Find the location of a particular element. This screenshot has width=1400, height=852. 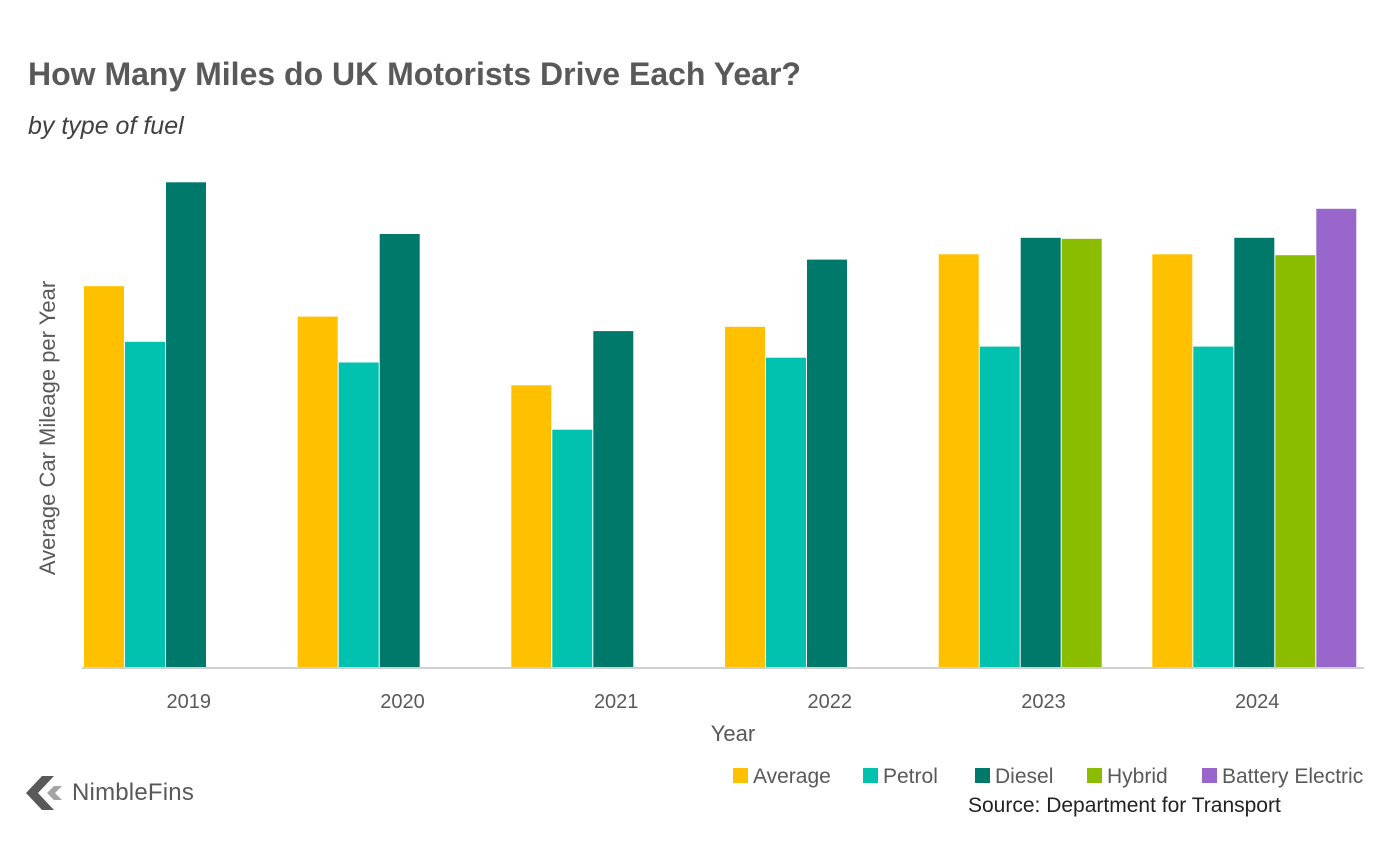

bar-battery-electric-2024 is located at coordinates (1336, 438).